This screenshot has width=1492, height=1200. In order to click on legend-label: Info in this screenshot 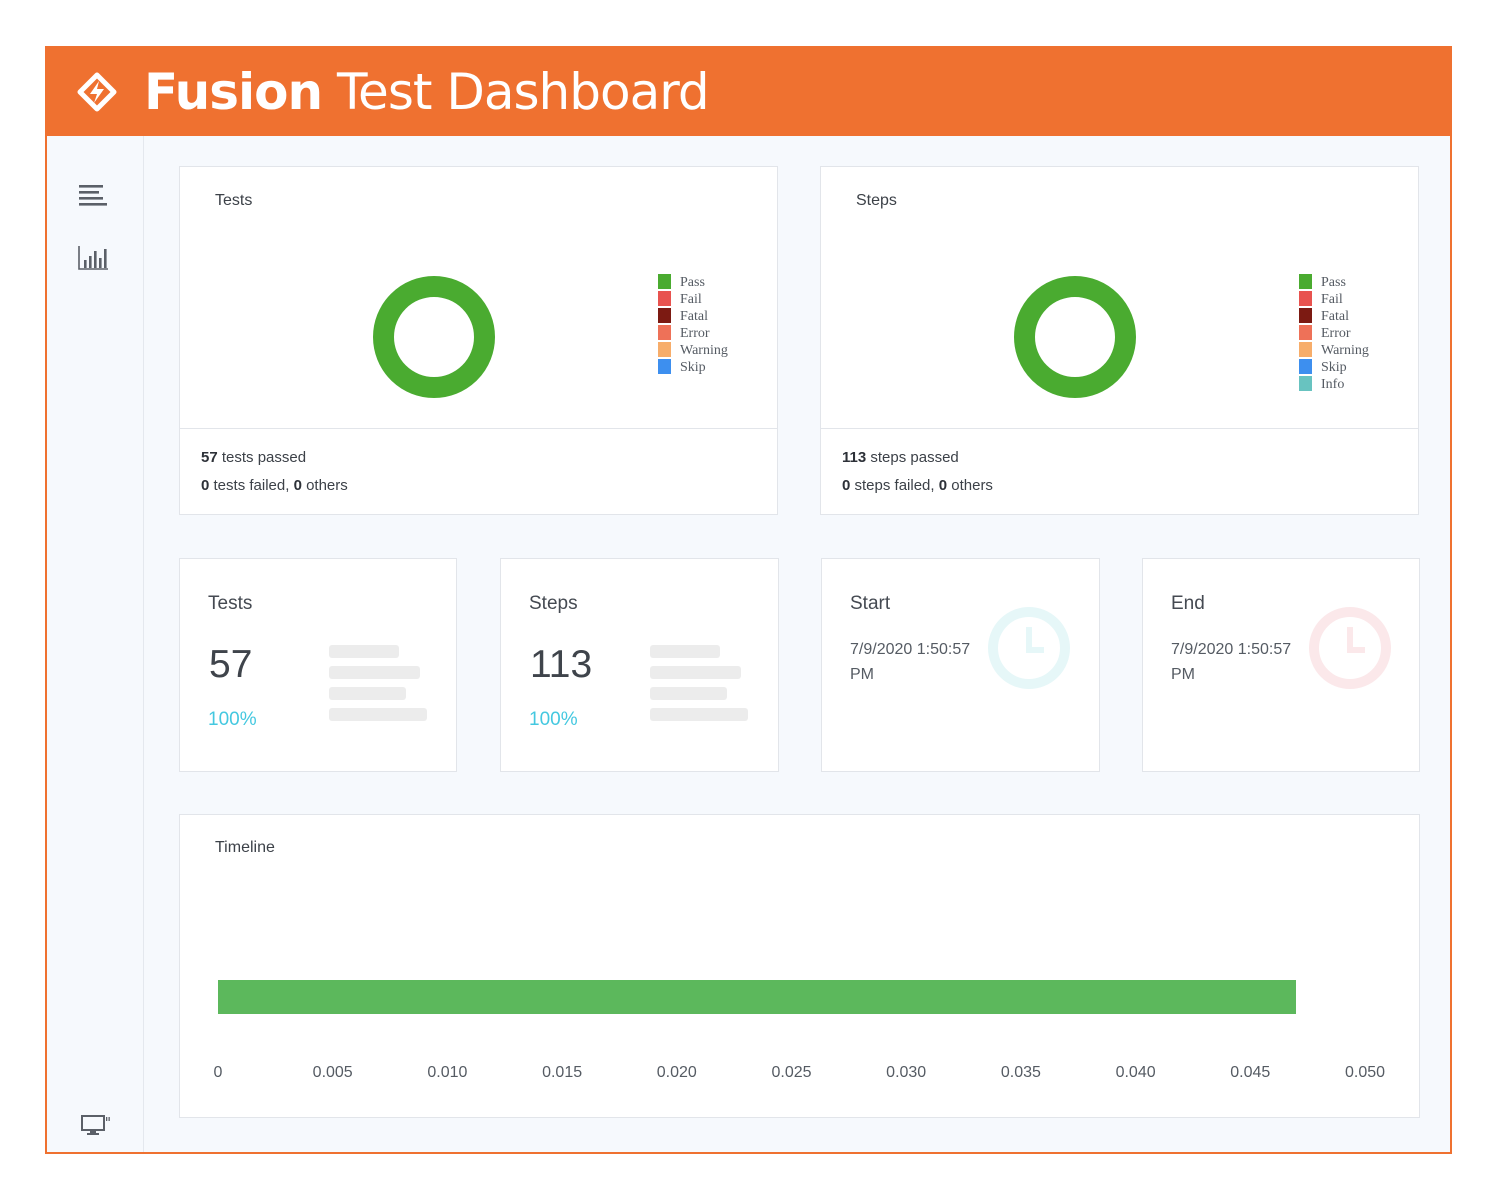, I will do `click(1333, 384)`.